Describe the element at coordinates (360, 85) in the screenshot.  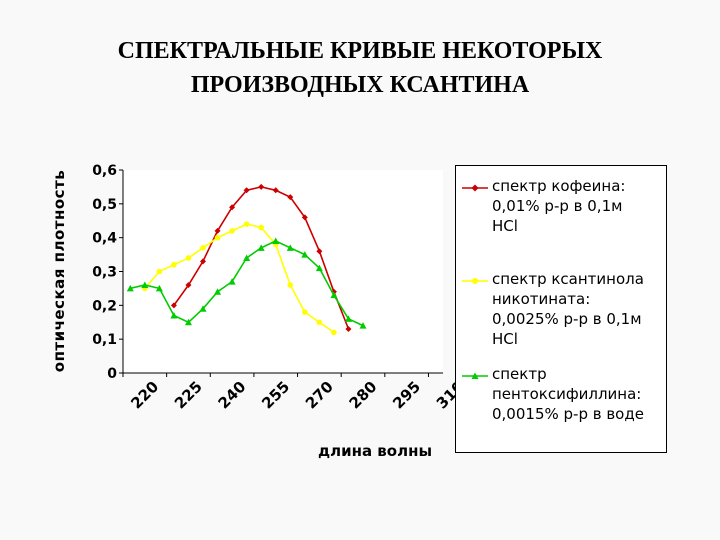
I see `slide-title-line-2: ПРОИЗВОДНЫХ КСАНТИНА` at that location.